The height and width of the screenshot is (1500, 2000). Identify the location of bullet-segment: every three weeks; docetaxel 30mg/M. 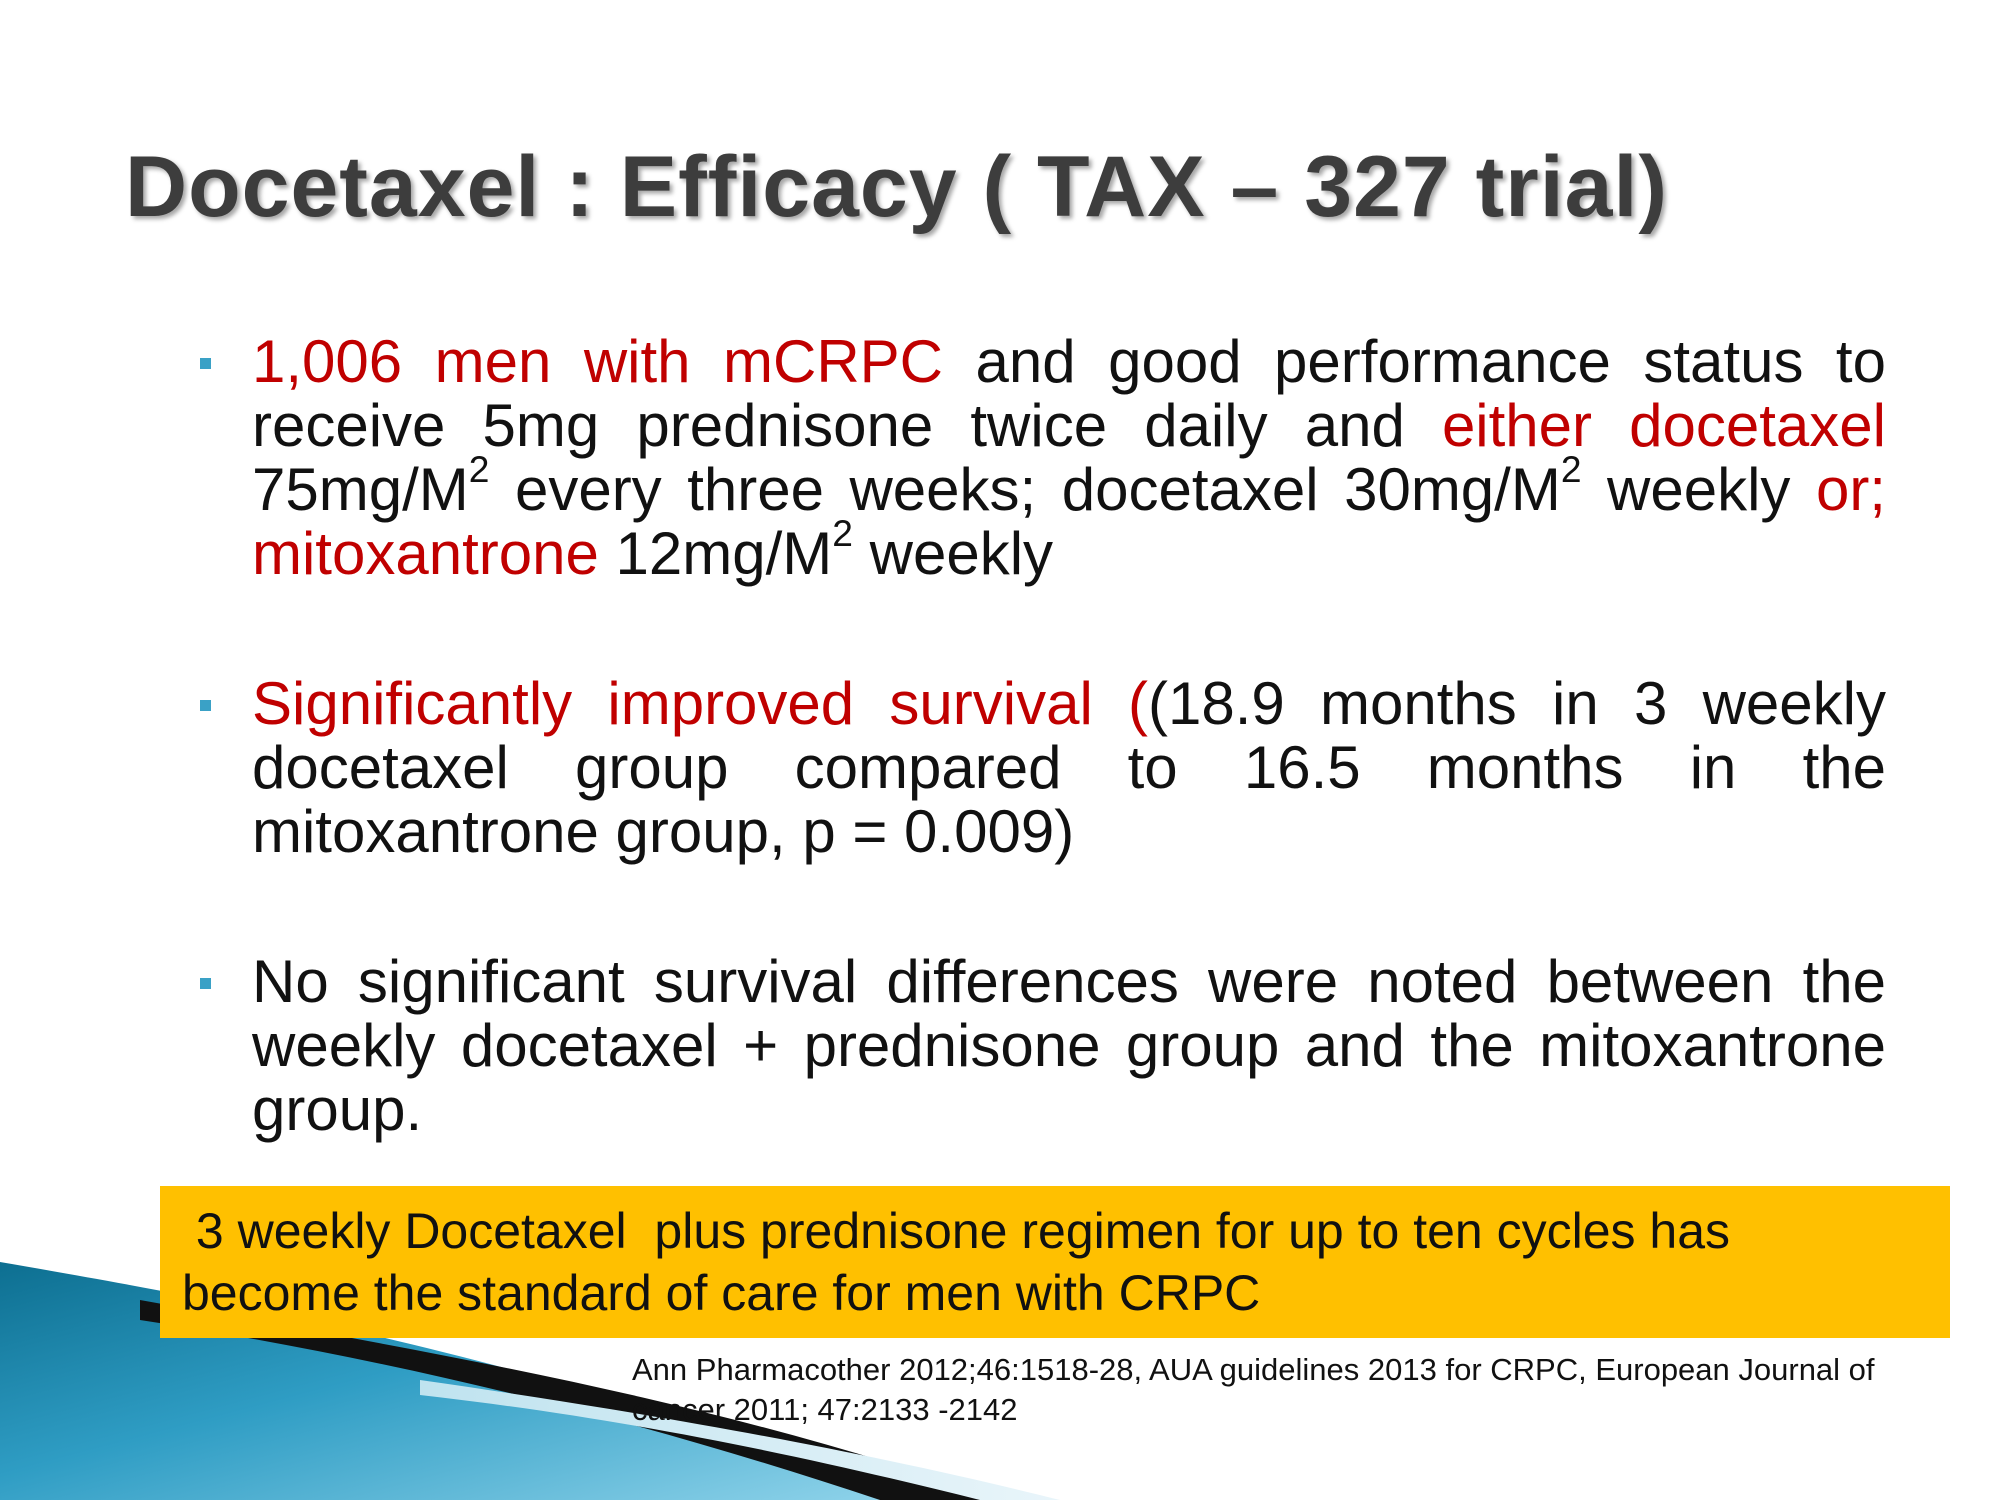
(1025, 489).